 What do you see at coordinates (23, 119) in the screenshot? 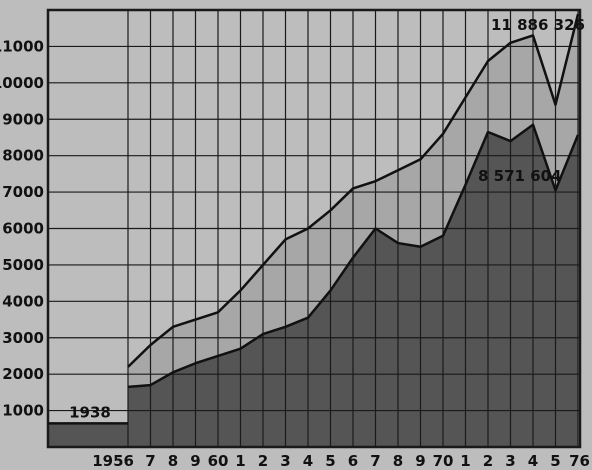
I see `y-tick-label: 9000` at bounding box center [23, 119].